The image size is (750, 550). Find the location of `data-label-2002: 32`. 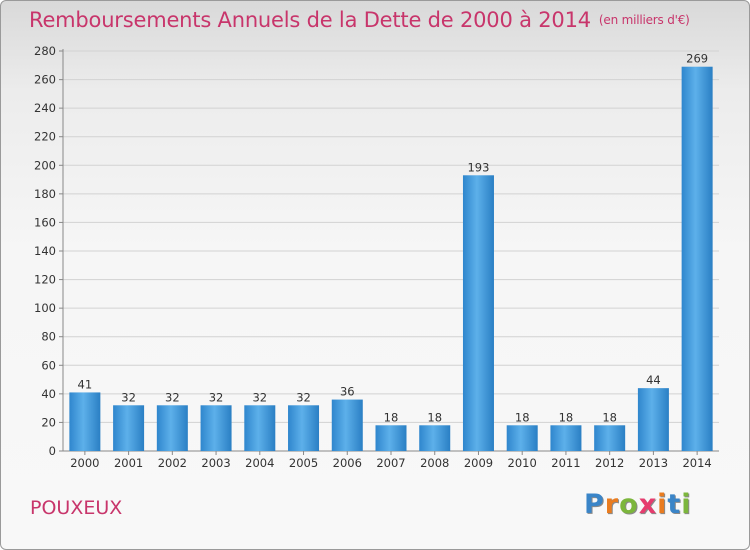

data-label-2002: 32 is located at coordinates (172, 397).